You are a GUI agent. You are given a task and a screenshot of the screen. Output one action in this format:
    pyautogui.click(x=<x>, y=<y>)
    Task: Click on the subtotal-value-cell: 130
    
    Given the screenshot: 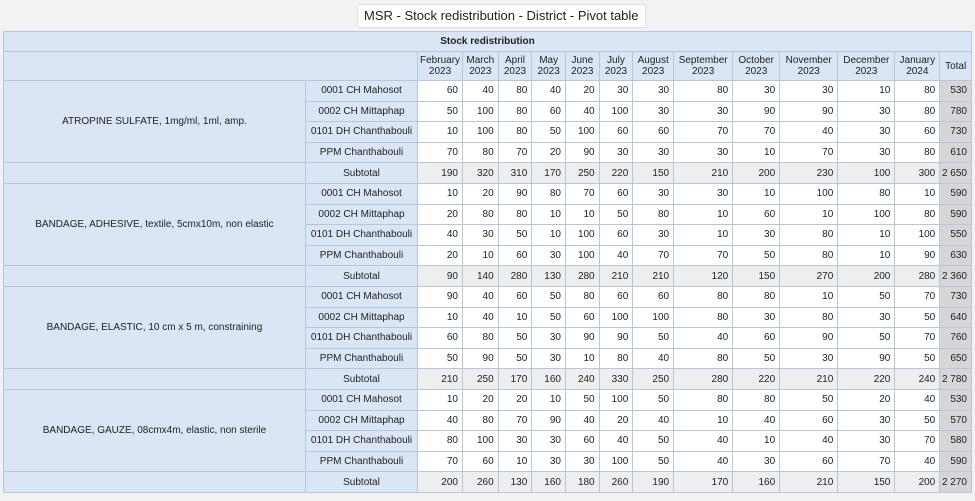 What is the action you would take?
    pyautogui.click(x=515, y=482)
    